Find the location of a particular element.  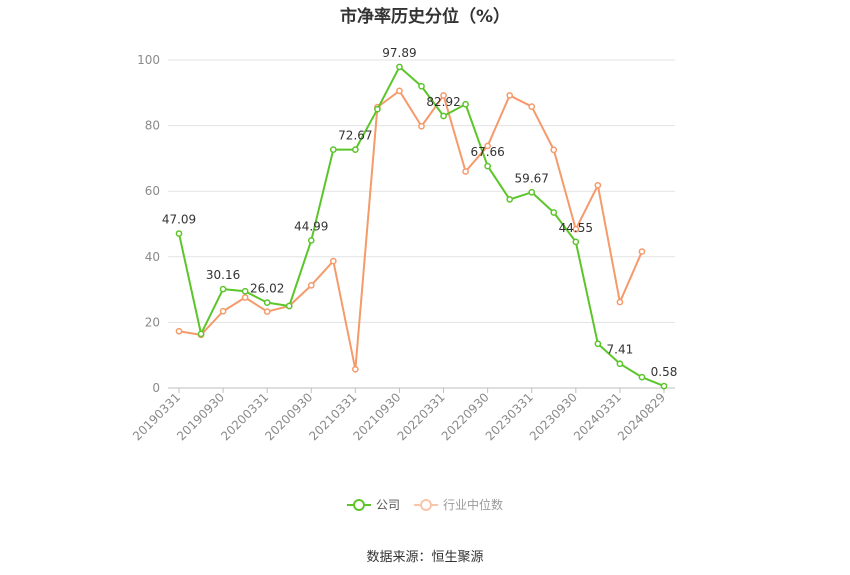

y-tick-label: 40 is located at coordinates (152, 257).